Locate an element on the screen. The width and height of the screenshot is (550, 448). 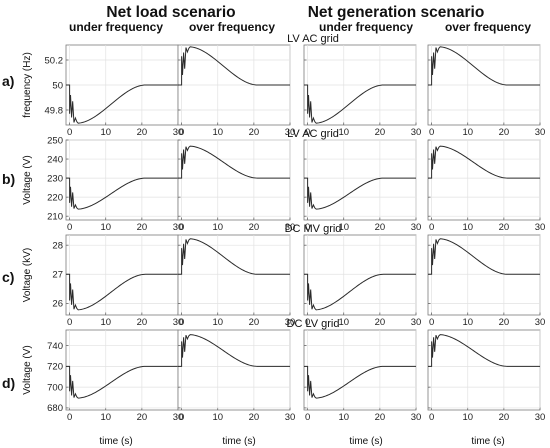
row-title-b: LV AC grid is located at coordinates (313, 134).